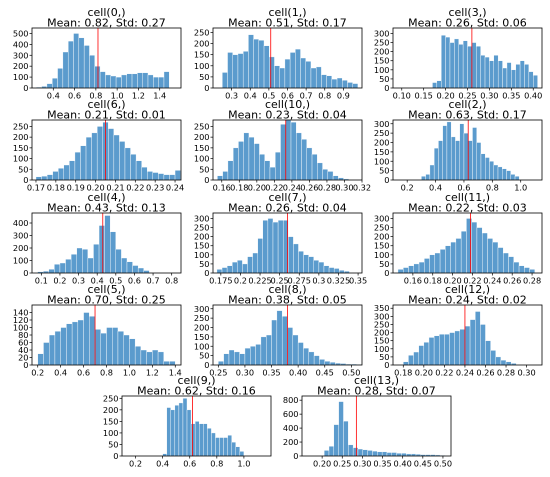 The height and width of the screenshot is (477, 550). I want to click on x-tick-label: 0.26, so click(309, 188).